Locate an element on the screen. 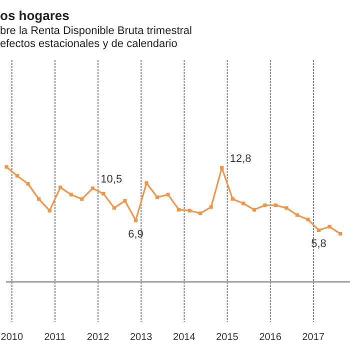 The height and width of the screenshot is (350, 350). data-label: 10,5 is located at coordinates (111, 179).